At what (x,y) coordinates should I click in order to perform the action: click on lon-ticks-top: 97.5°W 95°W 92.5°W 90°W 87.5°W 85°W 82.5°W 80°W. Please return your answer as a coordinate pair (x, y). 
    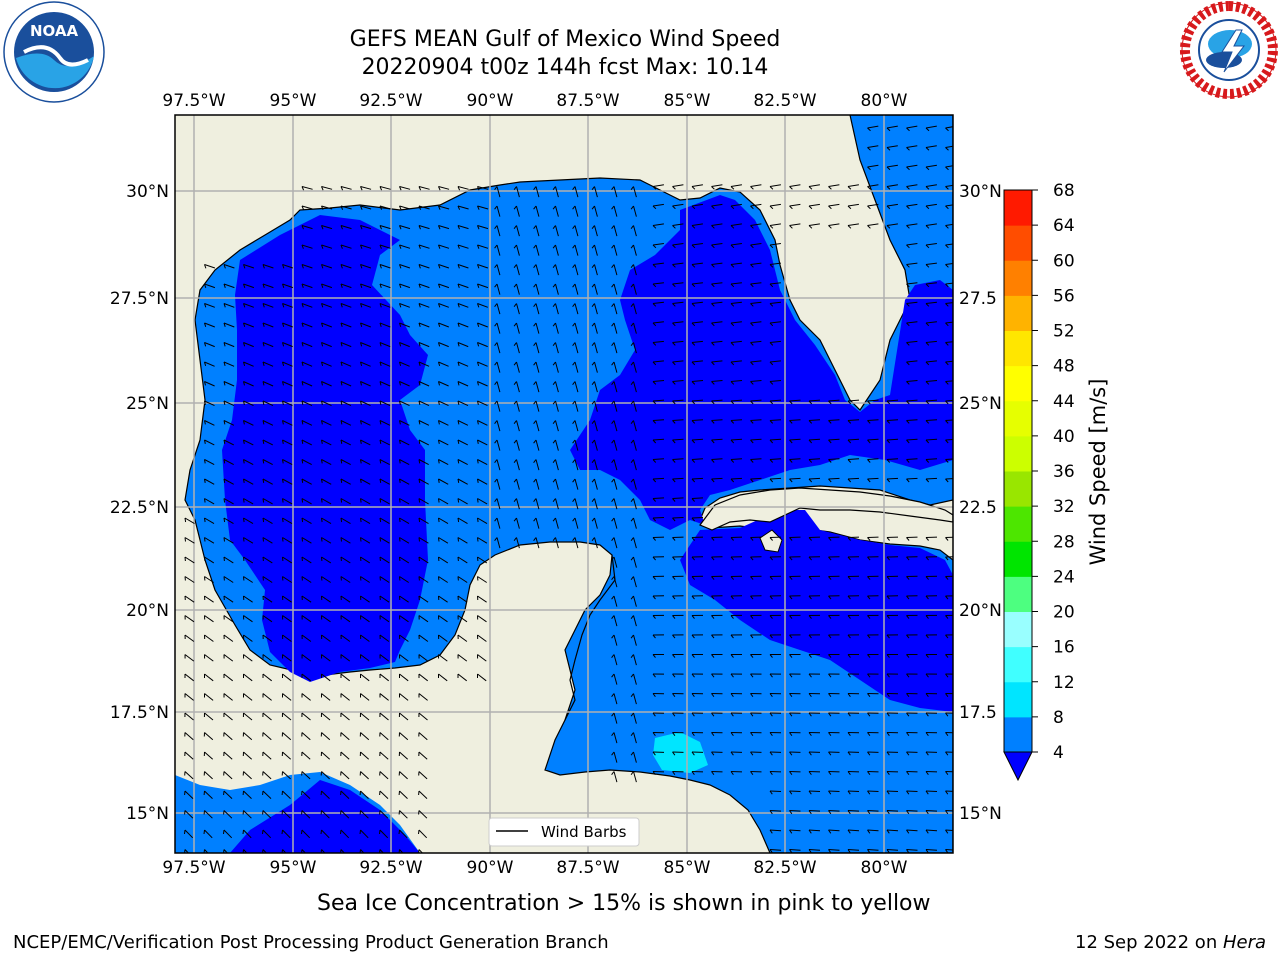
    Looking at the image, I should click on (534, 101).